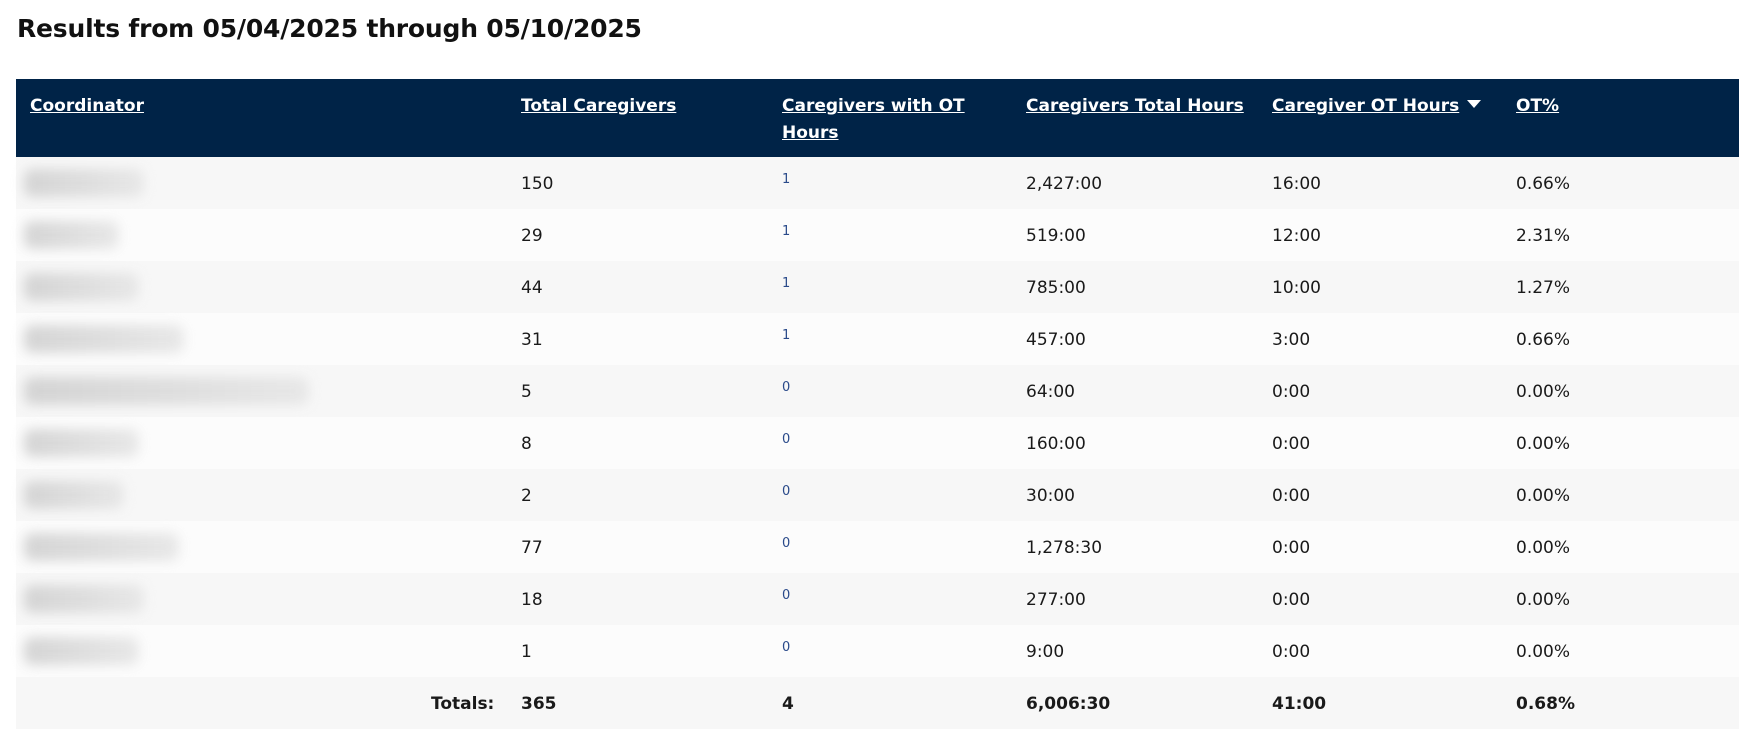  I want to click on cell-caregiver-ot-hours: 3:00, so click(1291, 340).